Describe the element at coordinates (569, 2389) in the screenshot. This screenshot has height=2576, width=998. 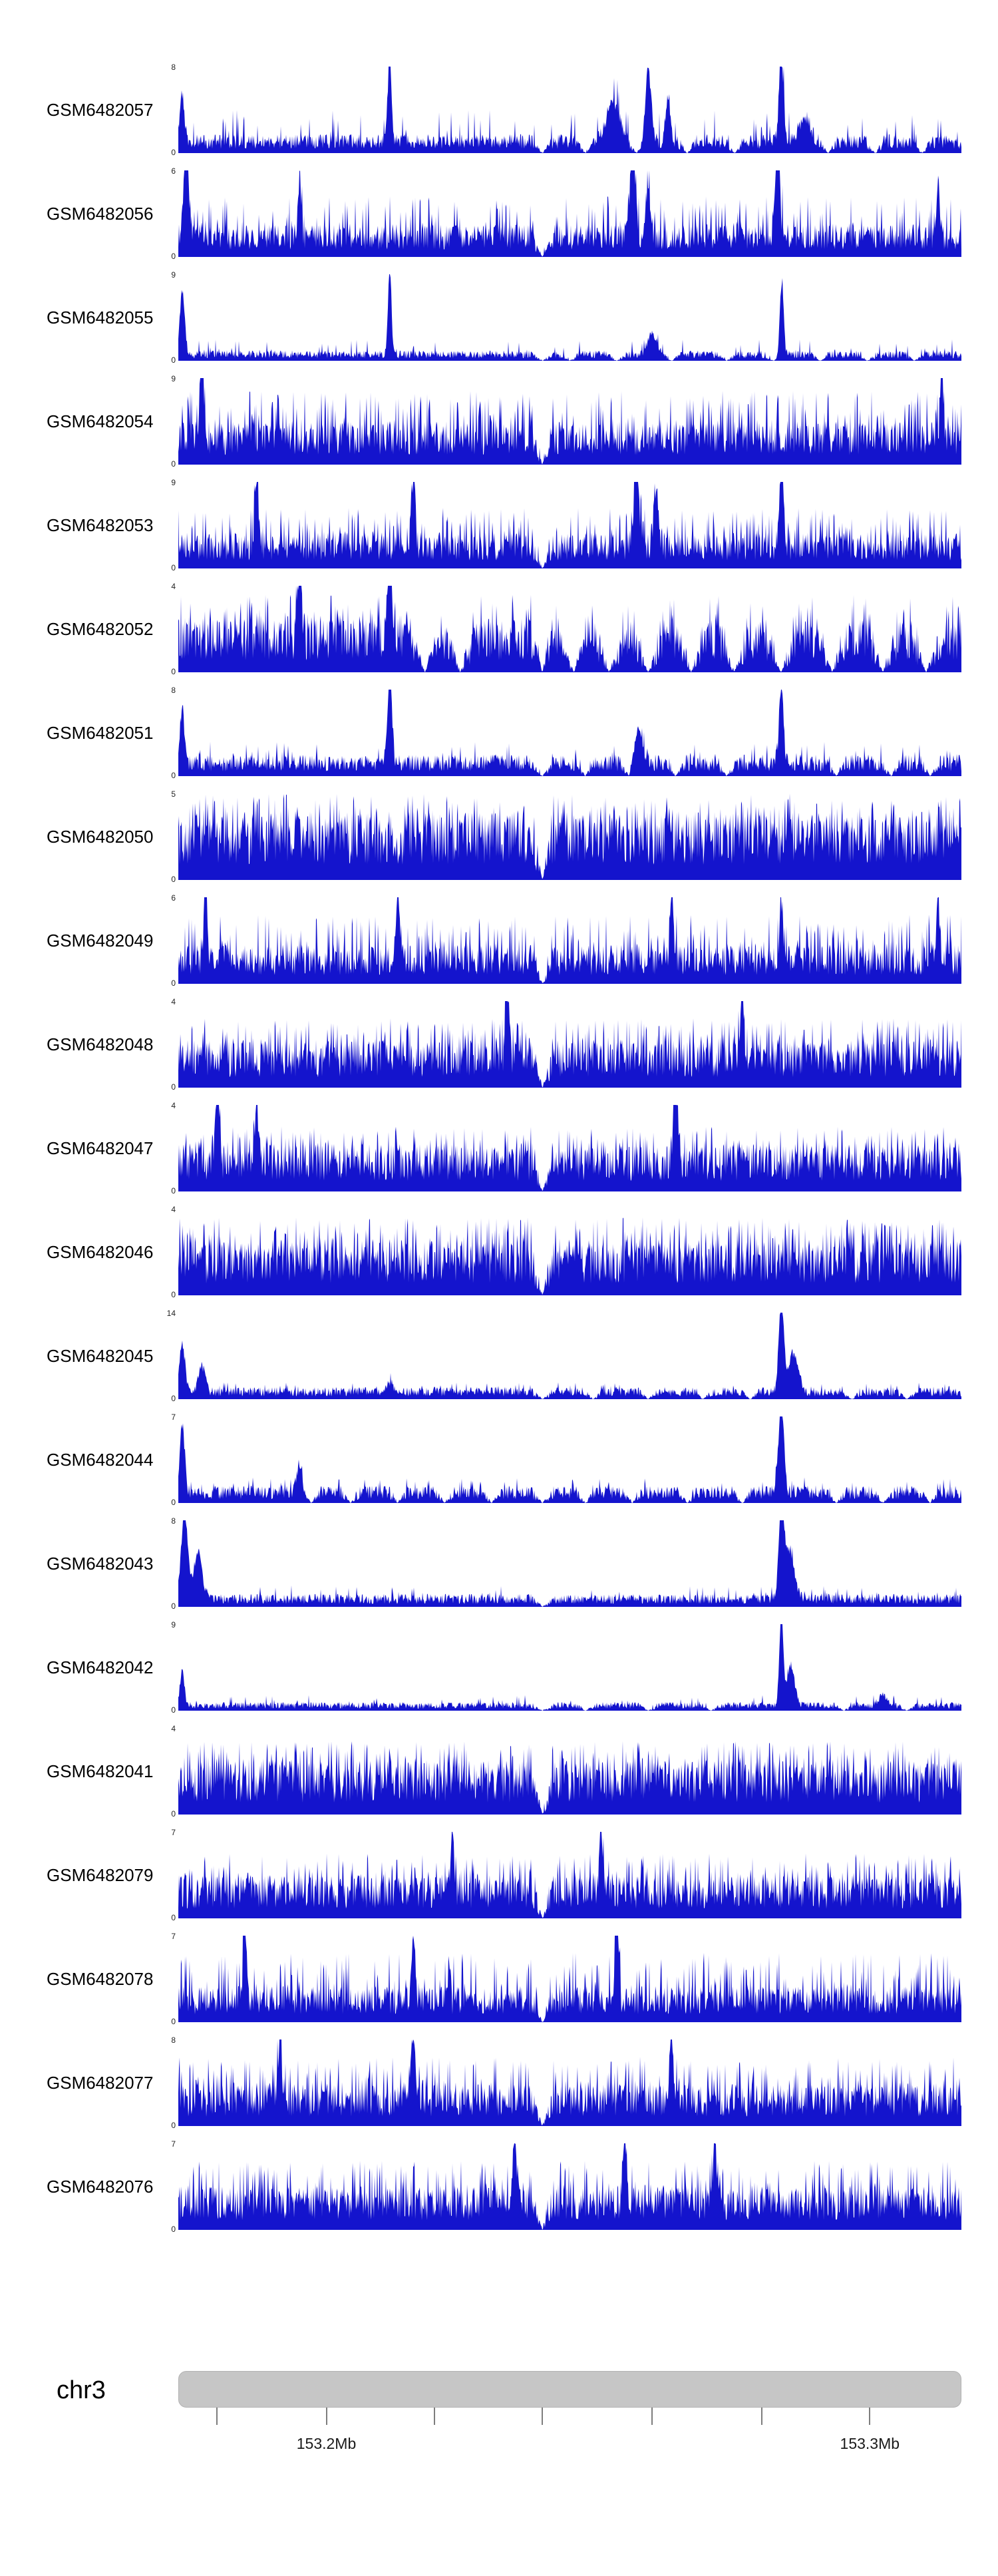
I see `chromosome-ideogram-bar` at that location.